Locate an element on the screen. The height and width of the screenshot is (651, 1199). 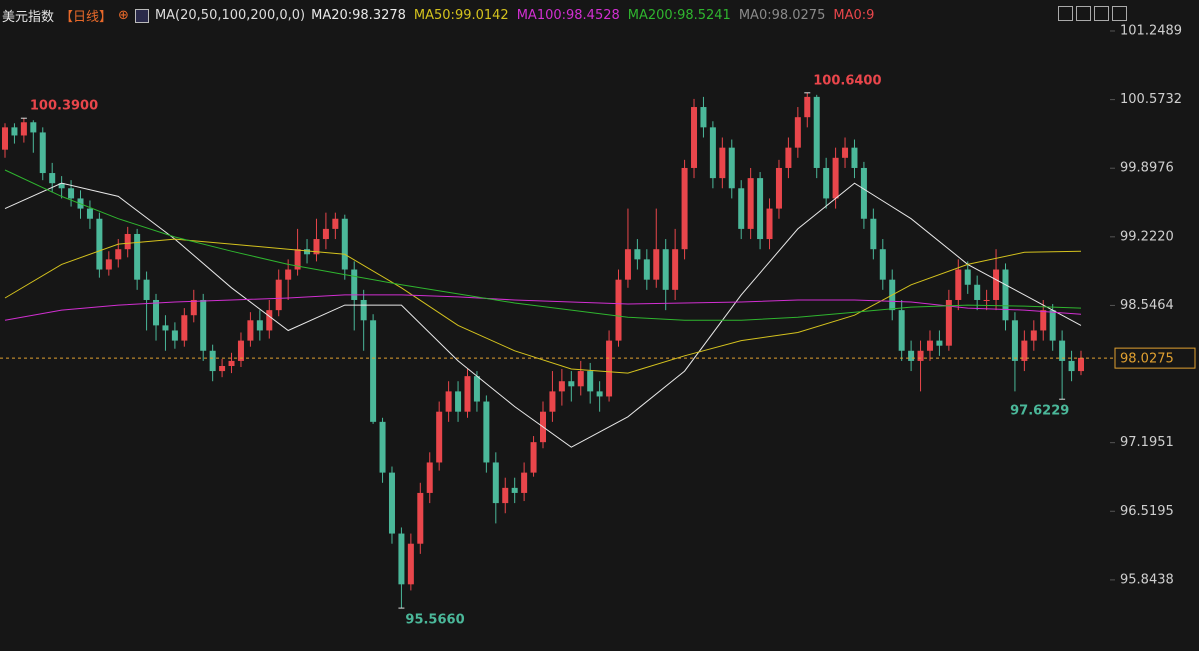
y-tick-label: 100.5732 is located at coordinates (1151, 99).